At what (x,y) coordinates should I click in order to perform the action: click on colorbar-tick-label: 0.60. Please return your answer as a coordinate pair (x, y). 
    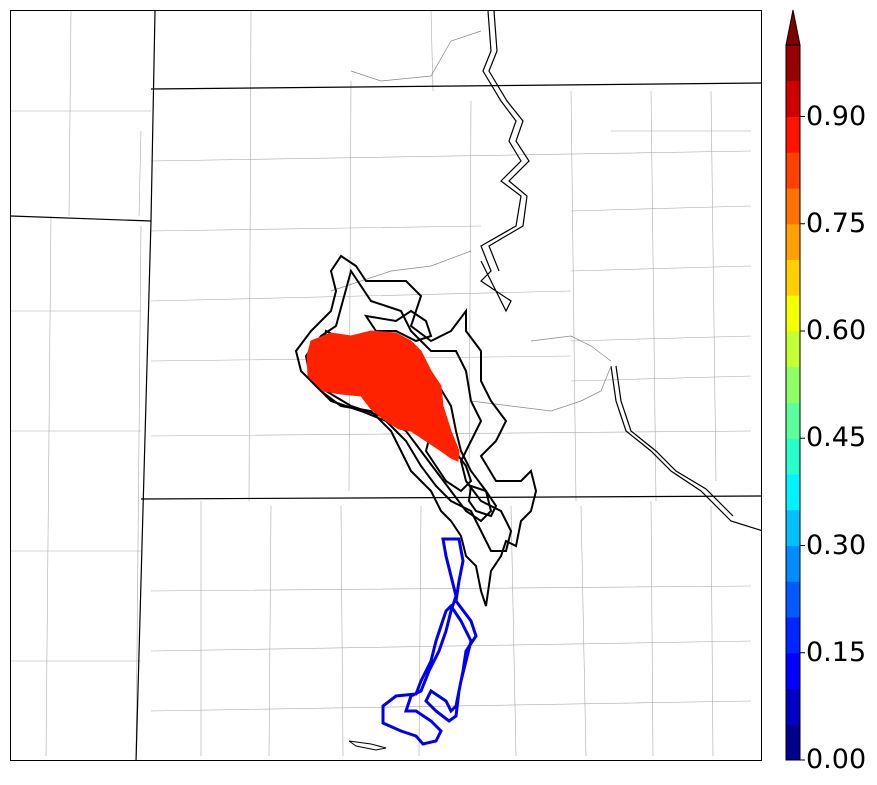
    Looking at the image, I should click on (836, 330).